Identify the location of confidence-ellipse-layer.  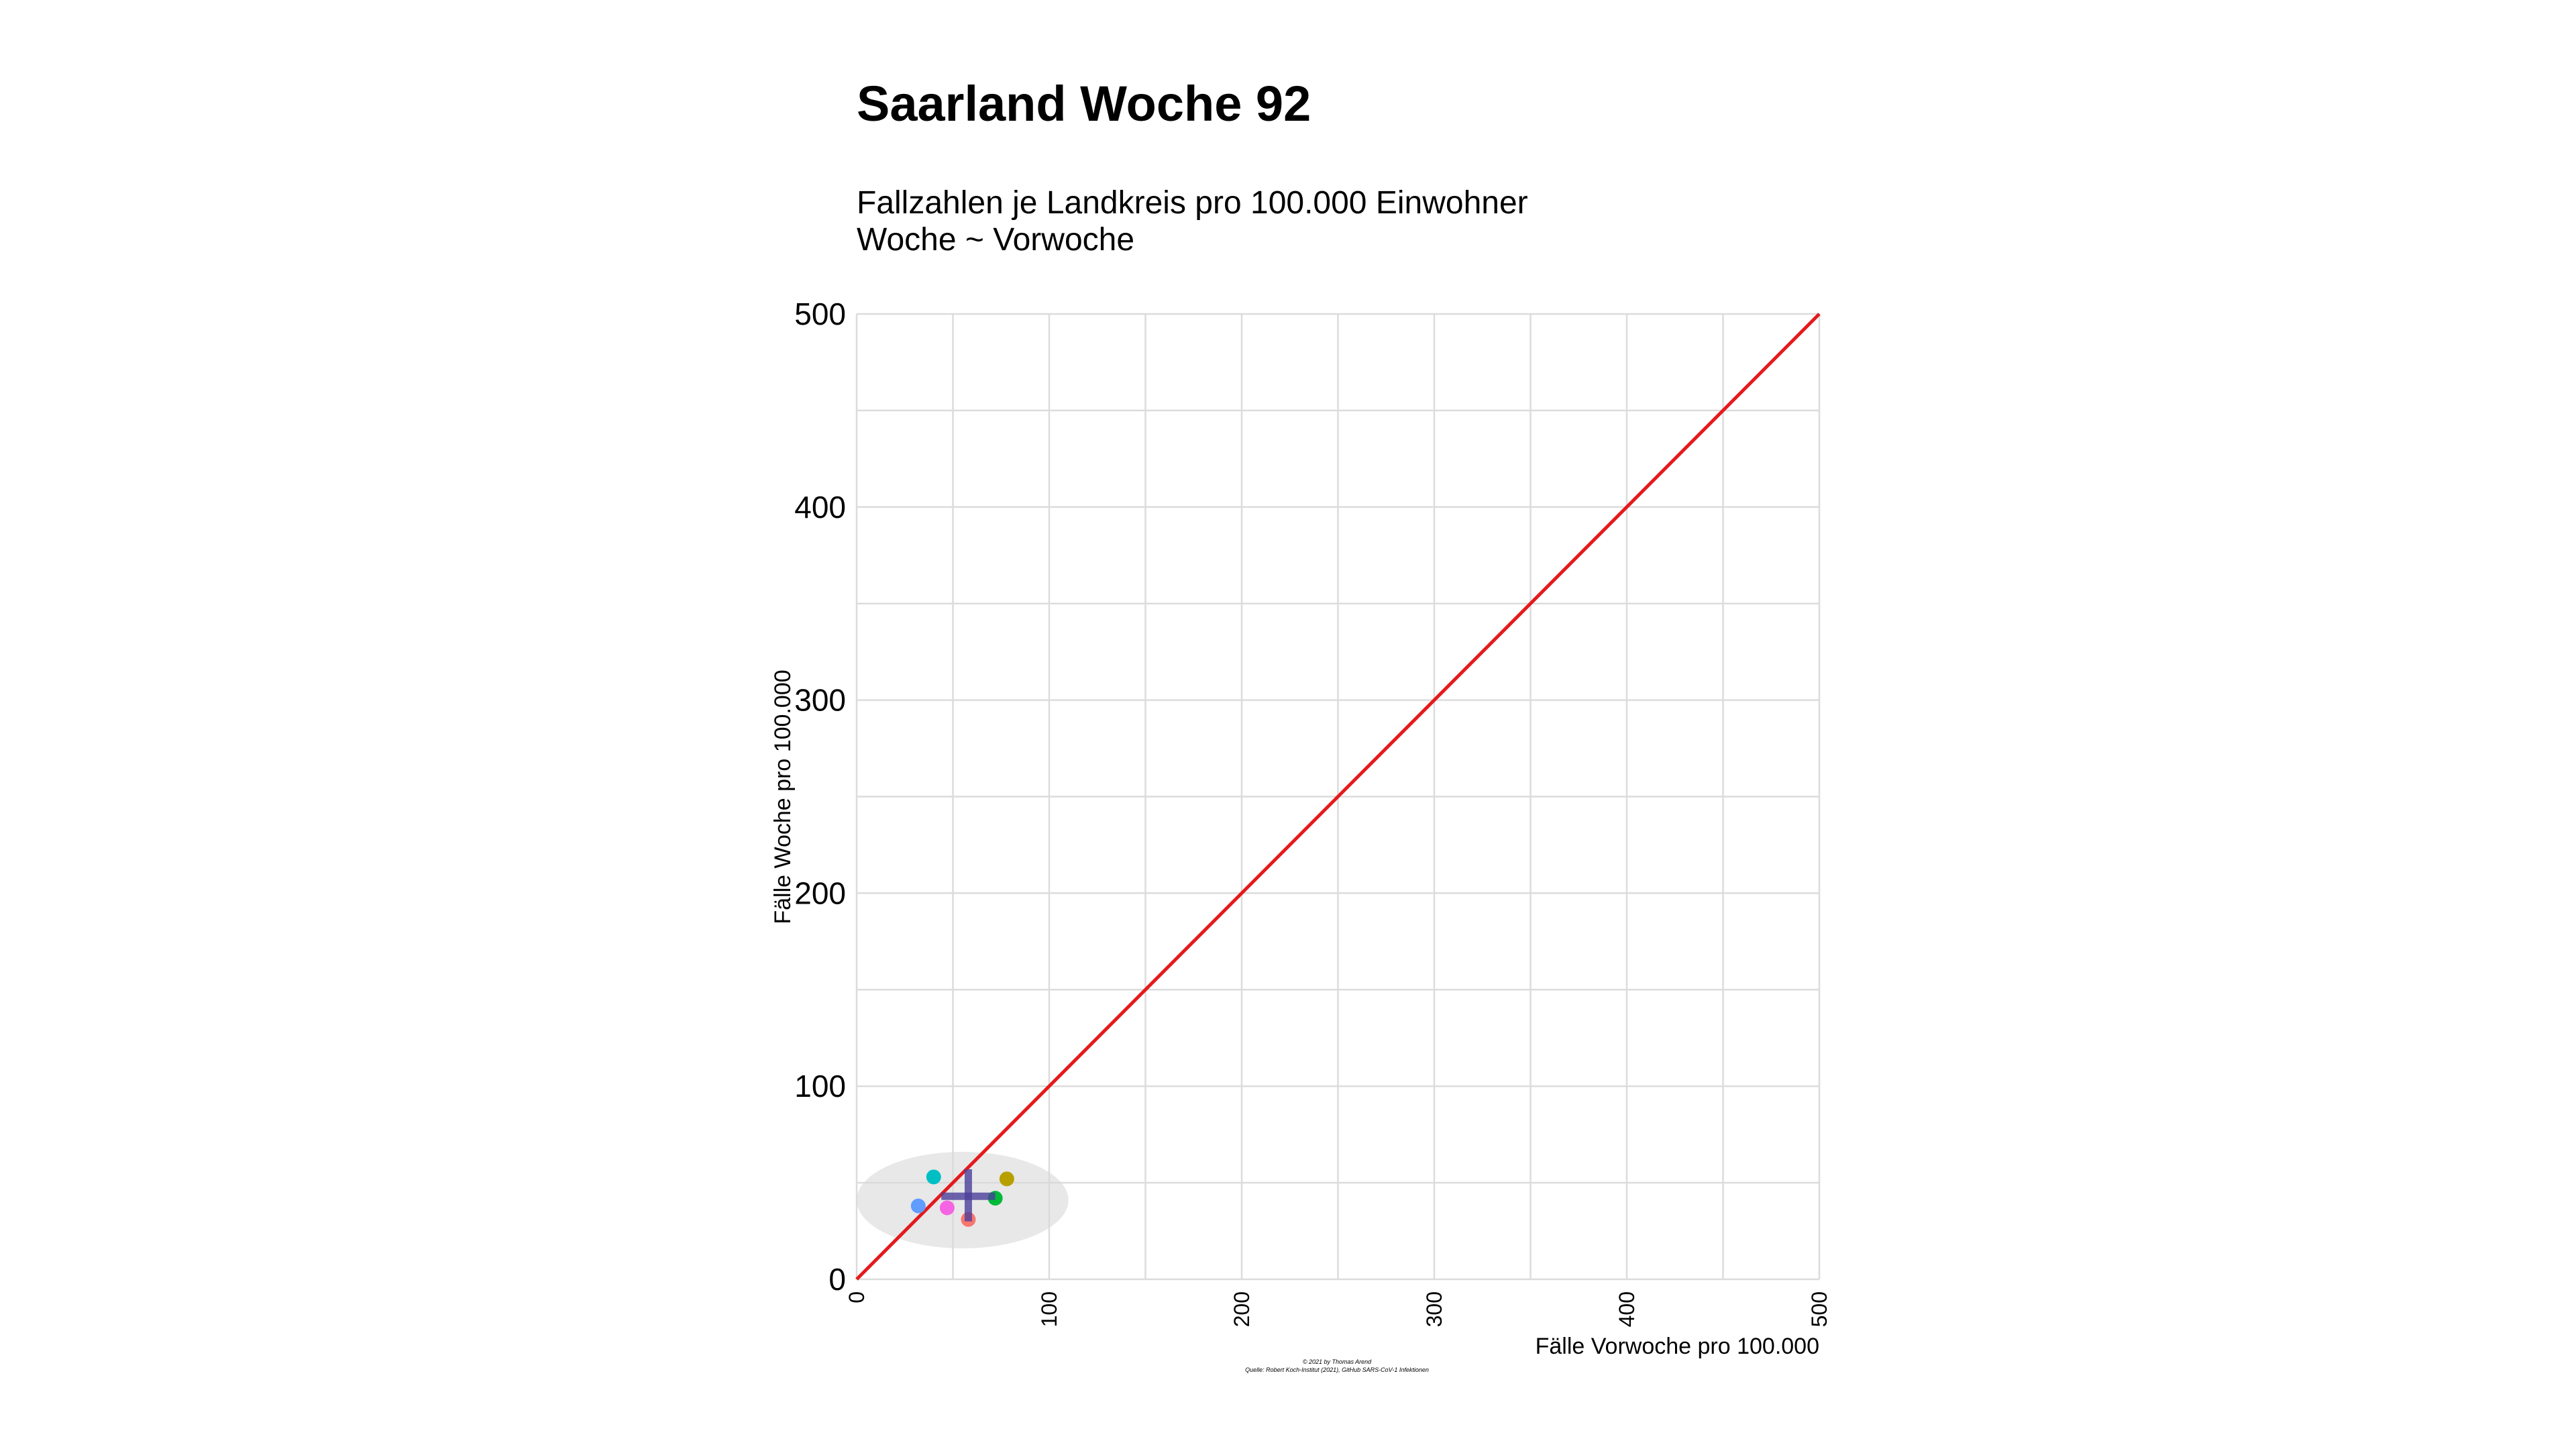
(963, 1200).